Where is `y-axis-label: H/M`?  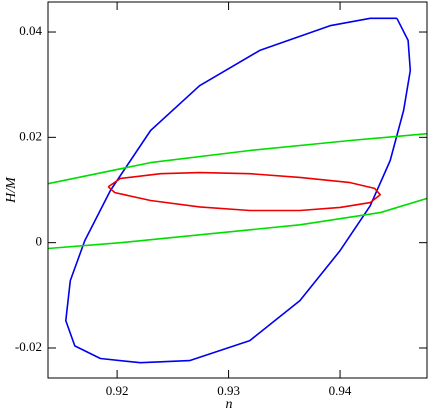 y-axis-label: H/M is located at coordinates (11, 190).